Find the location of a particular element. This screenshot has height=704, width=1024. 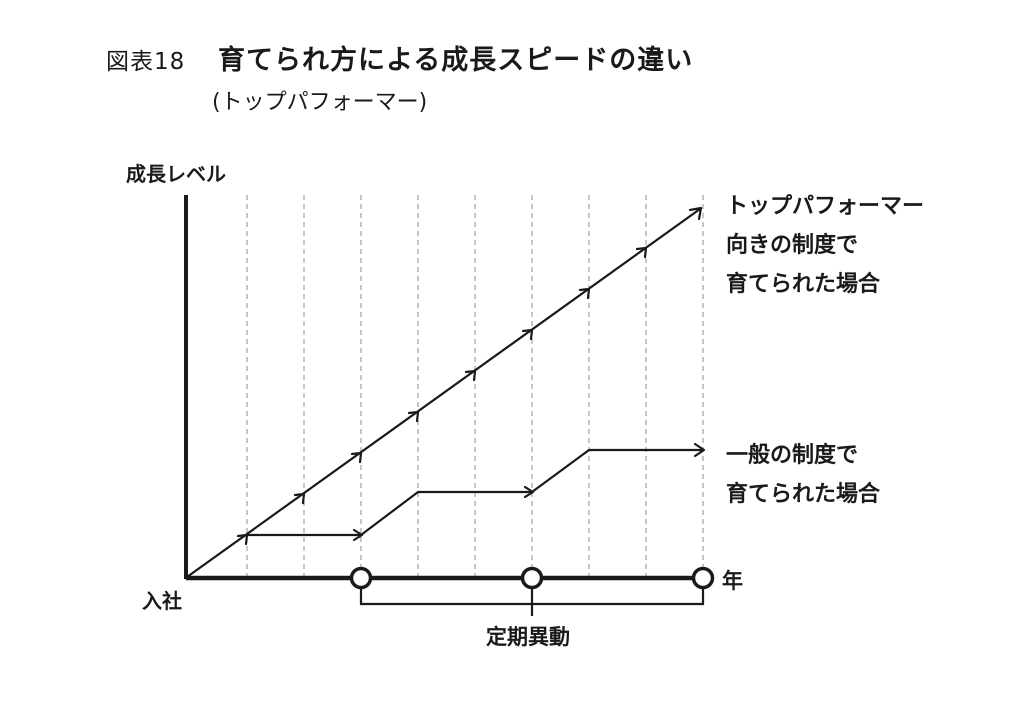

arrowheads-general is located at coordinates (529, 492).